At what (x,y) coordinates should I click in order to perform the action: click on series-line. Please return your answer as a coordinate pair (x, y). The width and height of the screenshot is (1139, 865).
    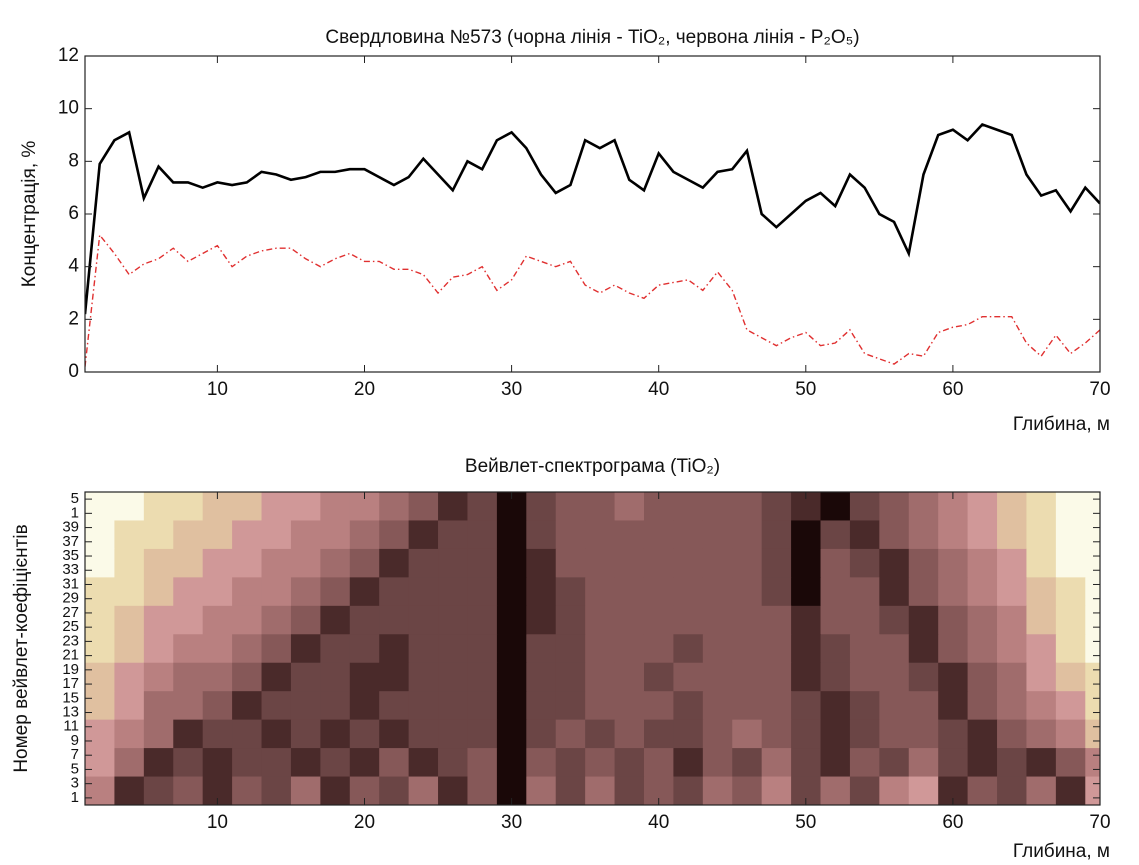
    Looking at the image, I should click on (592, 300).